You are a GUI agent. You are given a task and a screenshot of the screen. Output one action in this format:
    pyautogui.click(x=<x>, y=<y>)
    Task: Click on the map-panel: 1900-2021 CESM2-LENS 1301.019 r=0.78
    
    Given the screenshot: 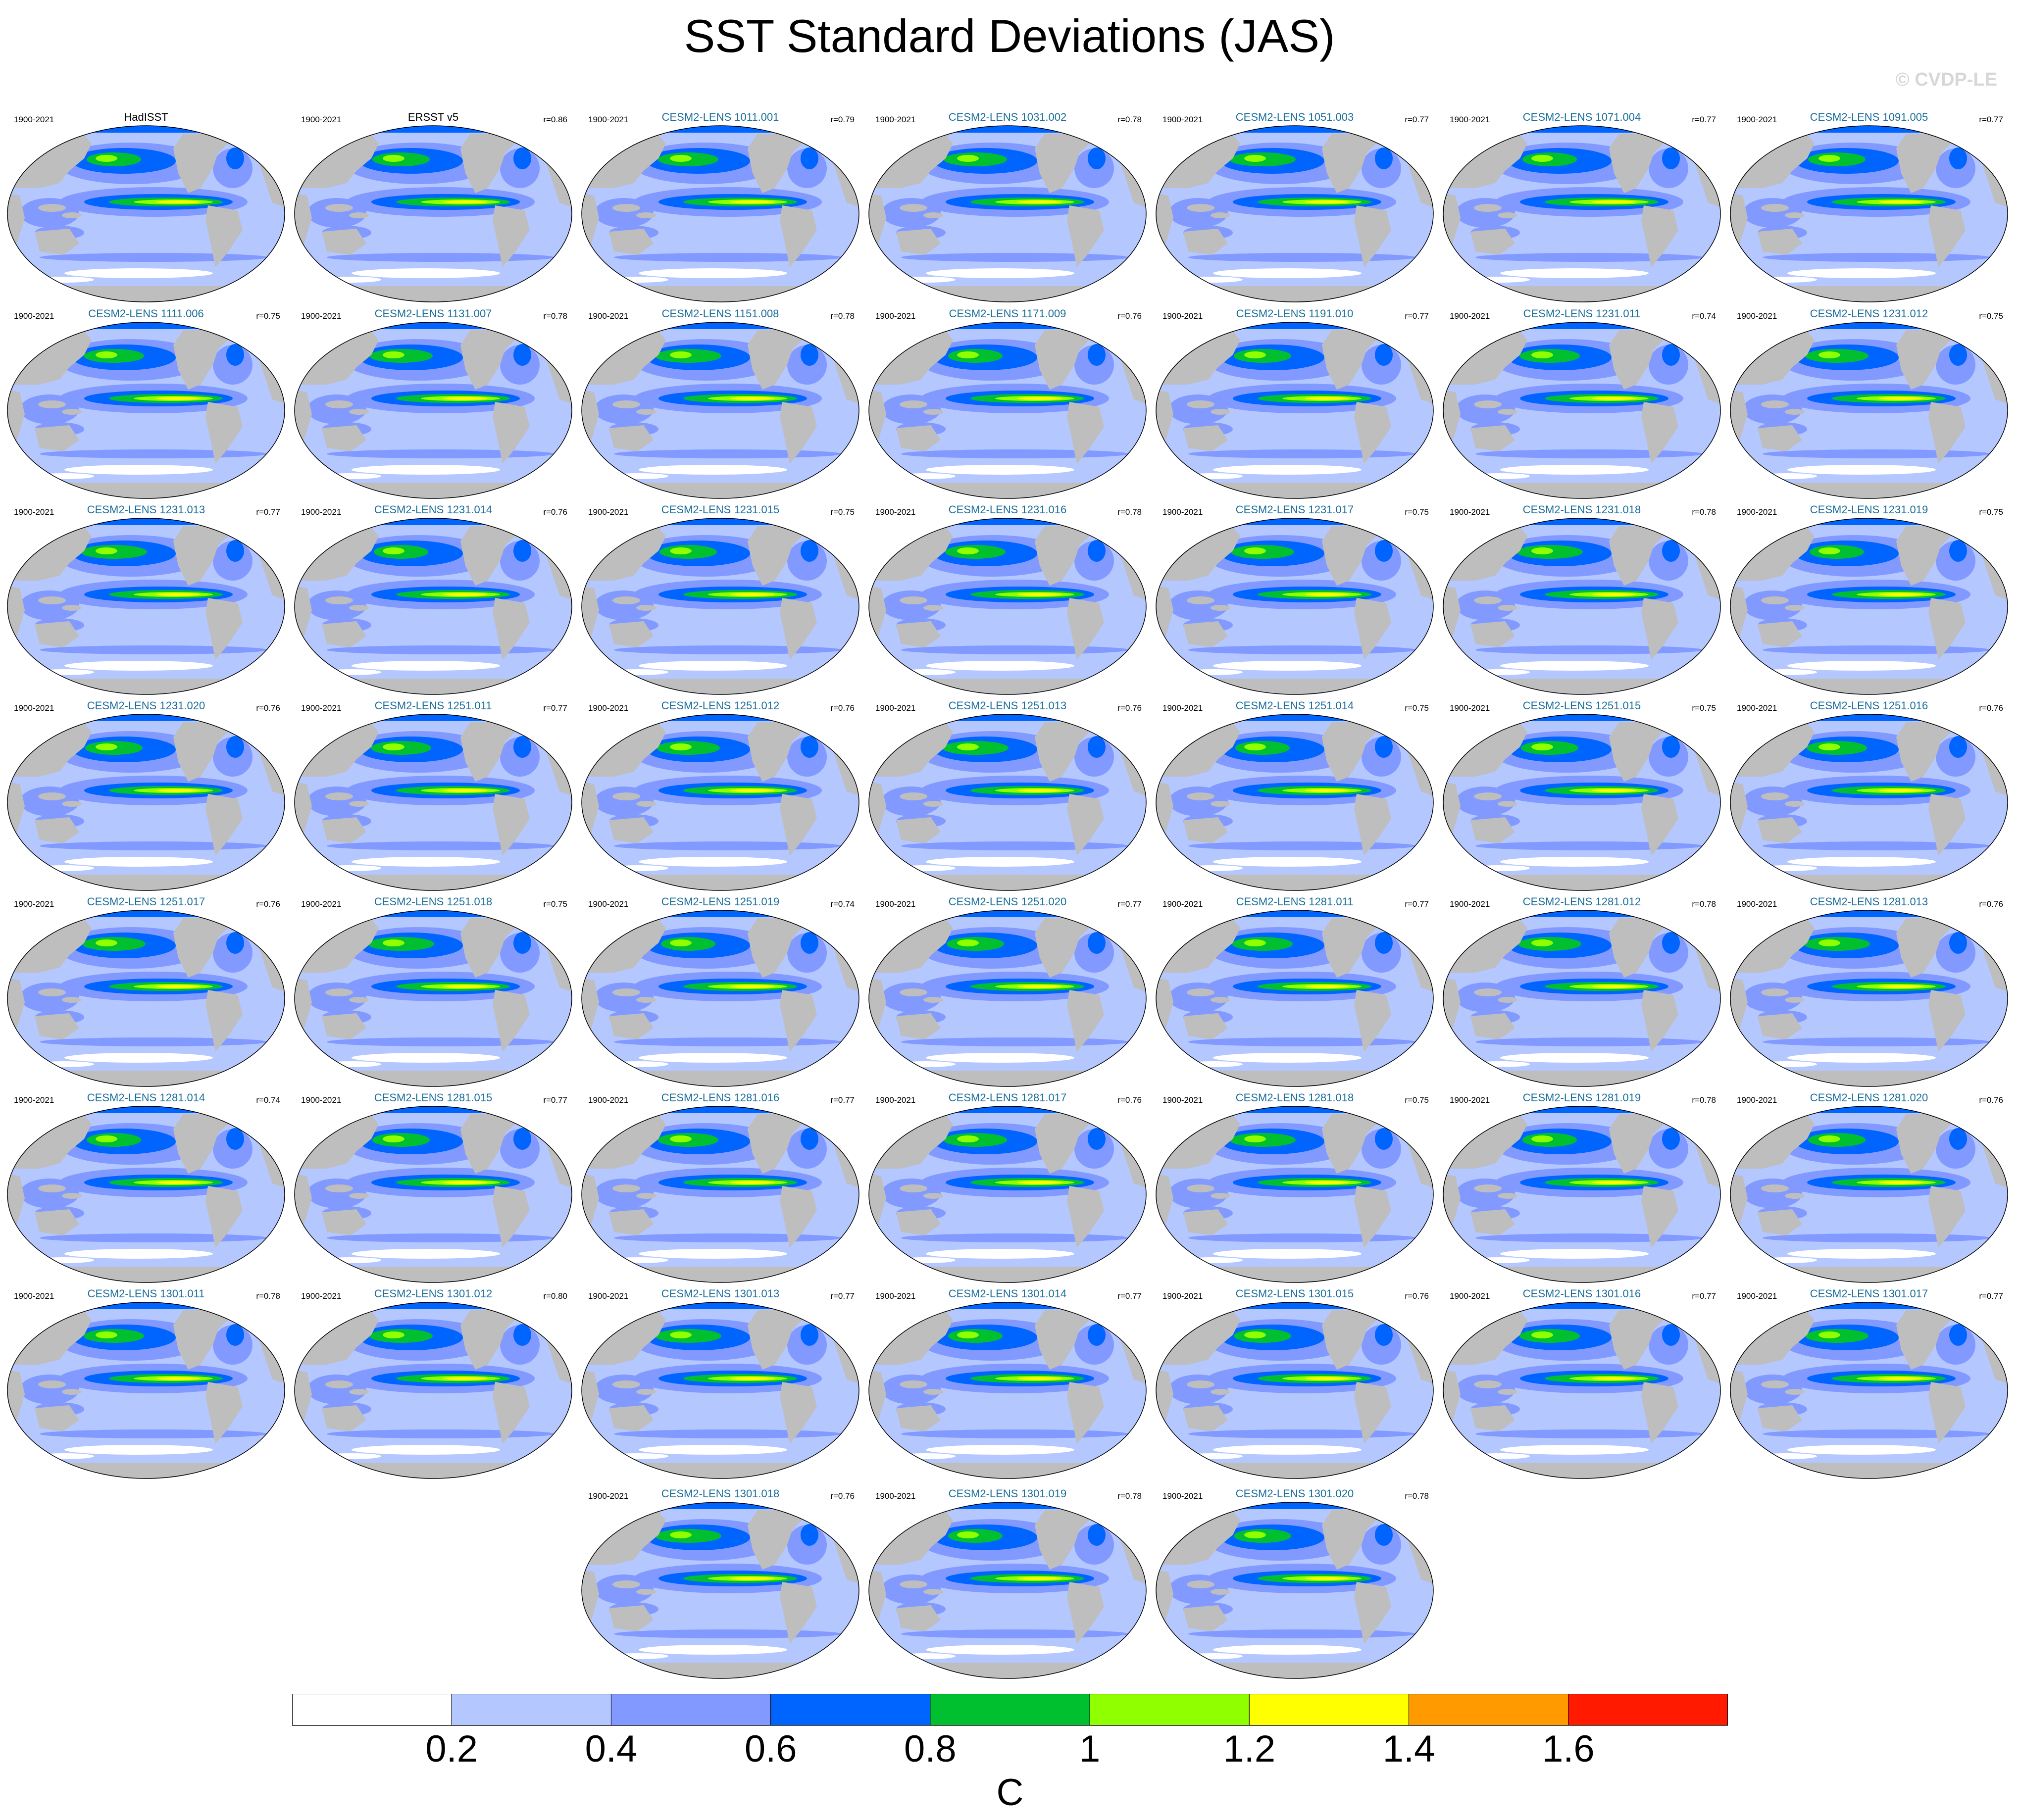 What is the action you would take?
    pyautogui.click(x=1007, y=1585)
    